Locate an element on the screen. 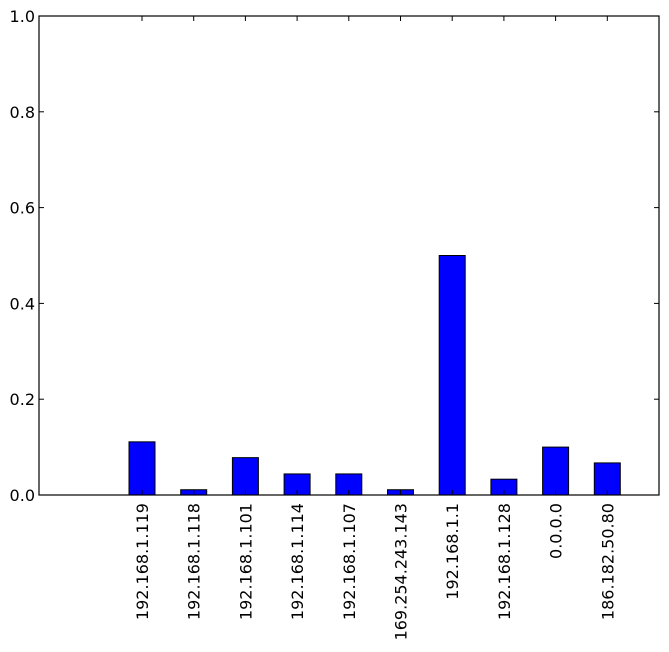 The width and height of the screenshot is (669, 652). y-tick-label: 0.0 is located at coordinates (22, 495).